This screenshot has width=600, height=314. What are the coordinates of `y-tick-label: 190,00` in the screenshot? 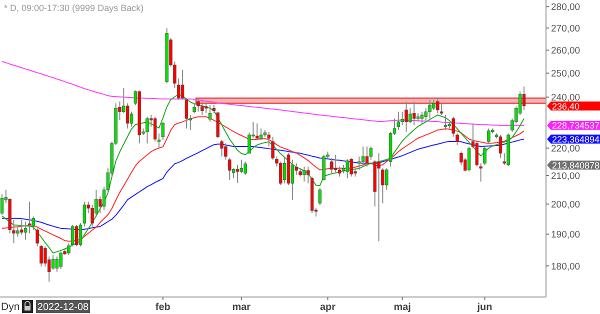 It's located at (565, 235).